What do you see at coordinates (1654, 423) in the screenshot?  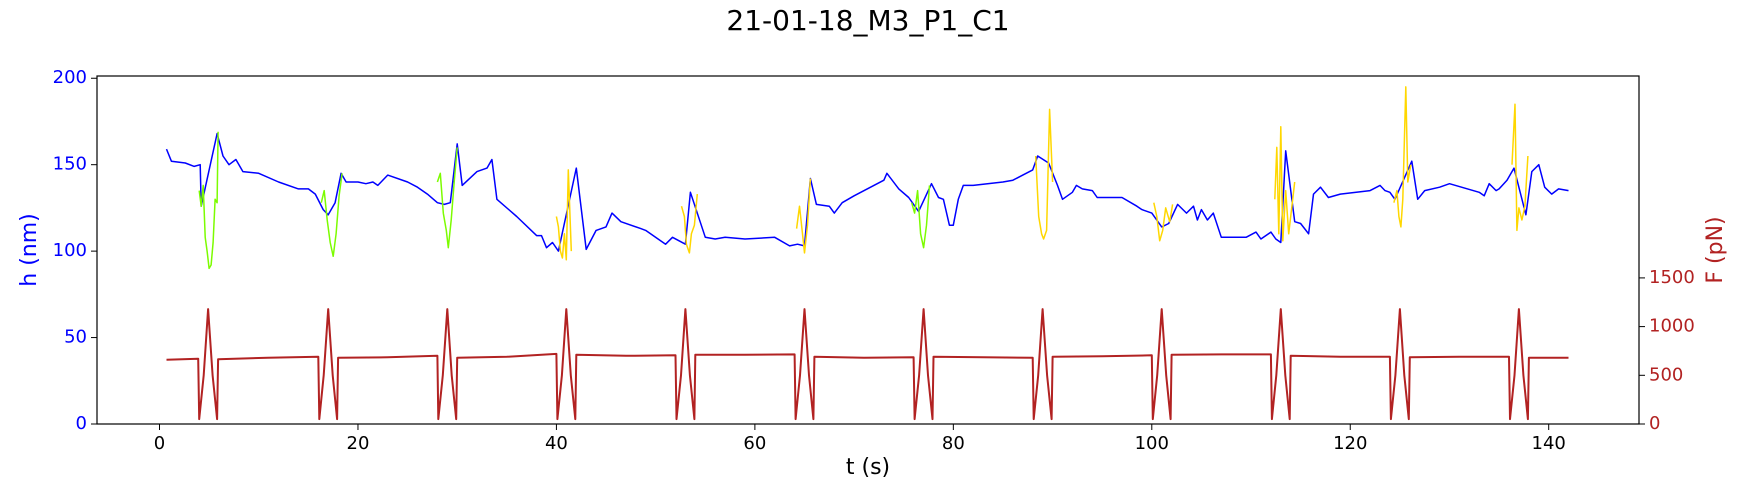 I see `y2-tick-label: 0` at bounding box center [1654, 423].